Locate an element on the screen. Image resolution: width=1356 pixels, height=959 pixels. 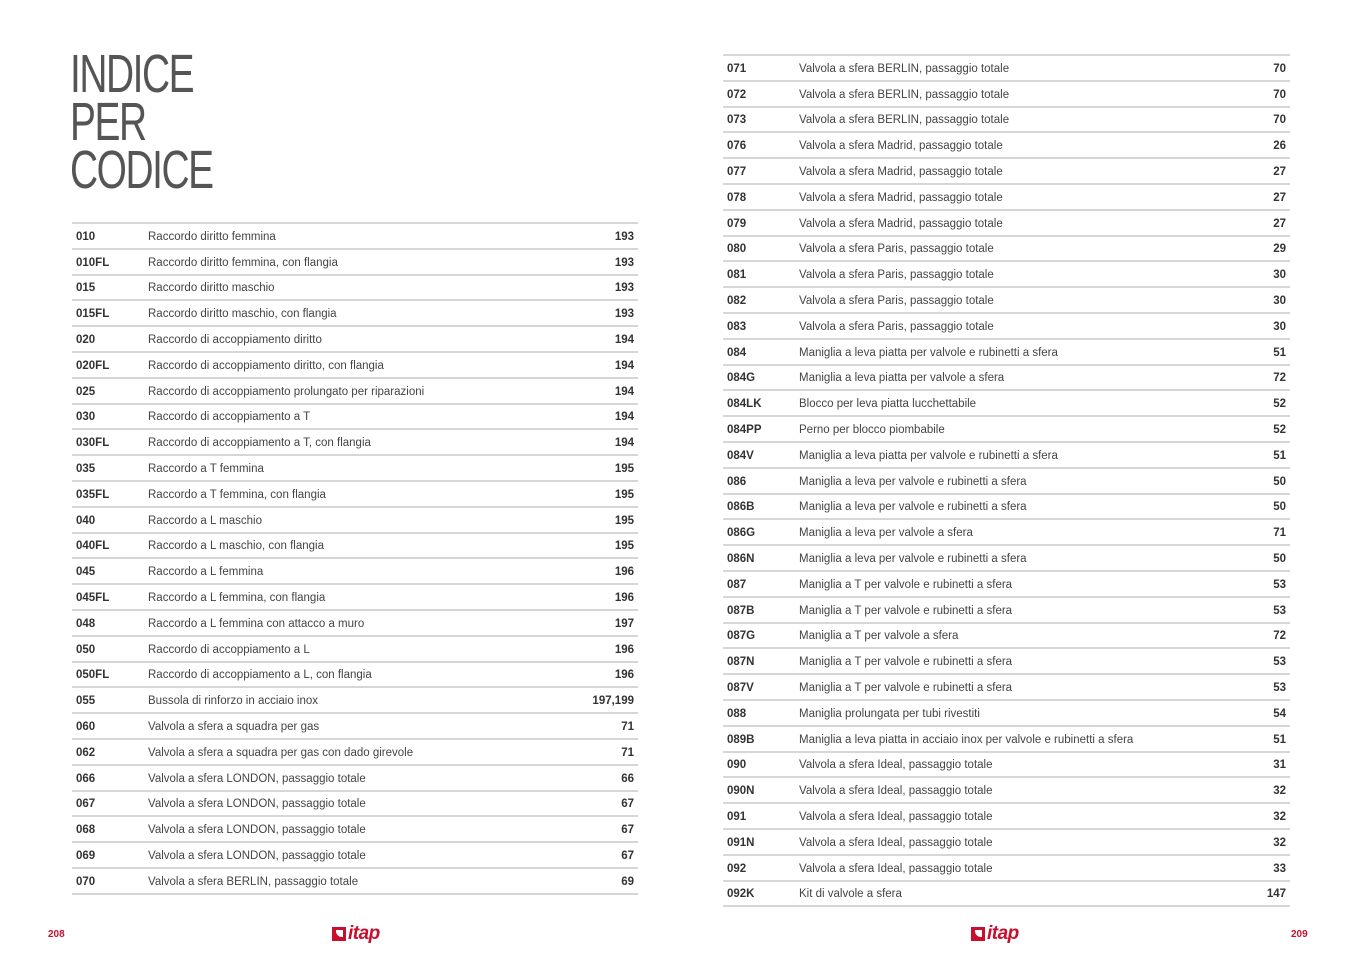
product-description: Raccordo a T femmina, con flangia is located at coordinates (237, 494).